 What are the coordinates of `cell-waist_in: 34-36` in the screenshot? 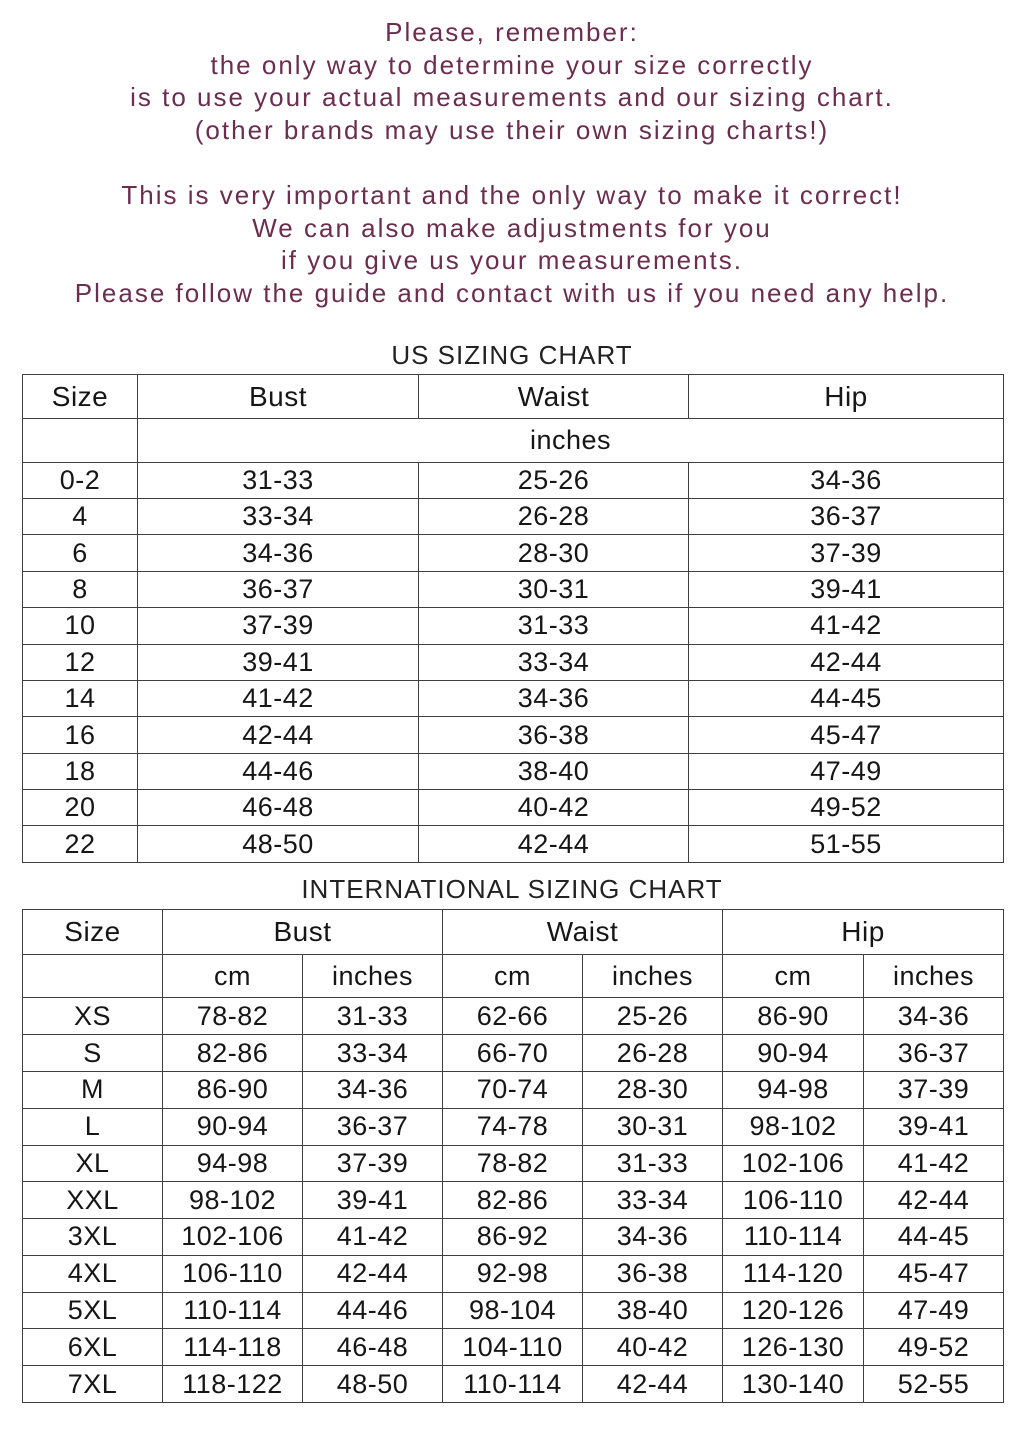 It's located at (652, 1237).